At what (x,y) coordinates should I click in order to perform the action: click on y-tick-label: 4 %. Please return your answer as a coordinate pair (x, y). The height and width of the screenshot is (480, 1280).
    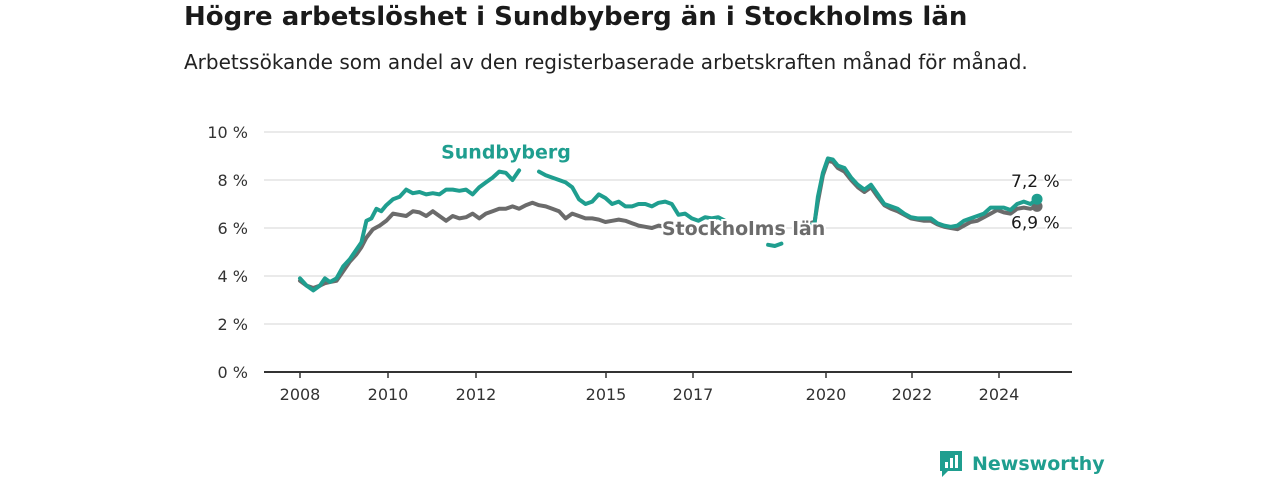
    Looking at the image, I should click on (233, 276).